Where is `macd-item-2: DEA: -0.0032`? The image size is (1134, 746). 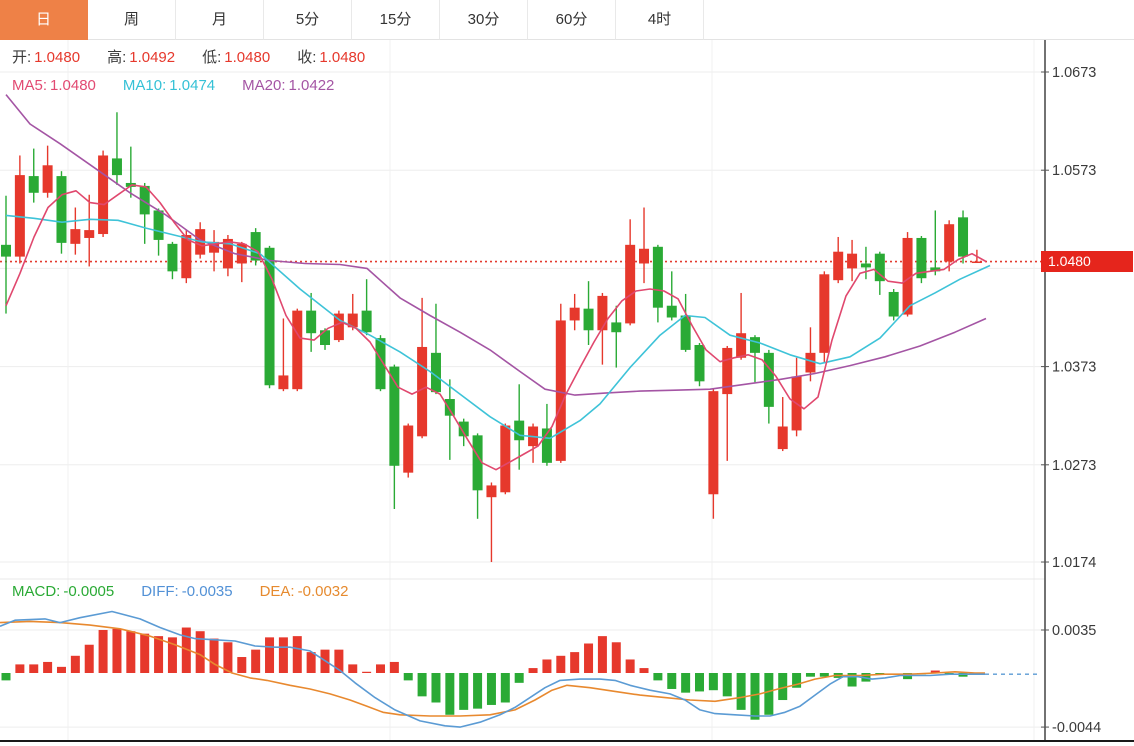
macd-item-2: DEA: -0.0032 is located at coordinates (304, 591).